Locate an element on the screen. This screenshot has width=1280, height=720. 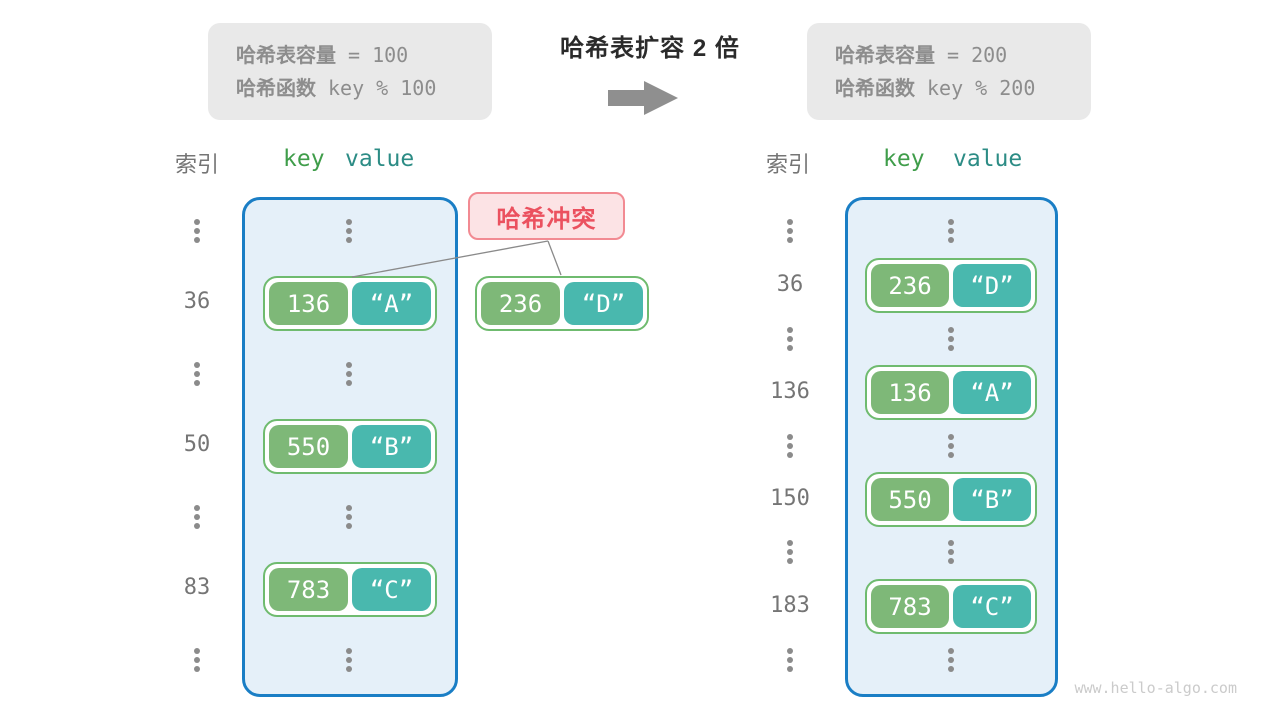
hash-function-value: key % 100 is located at coordinates (382, 87).